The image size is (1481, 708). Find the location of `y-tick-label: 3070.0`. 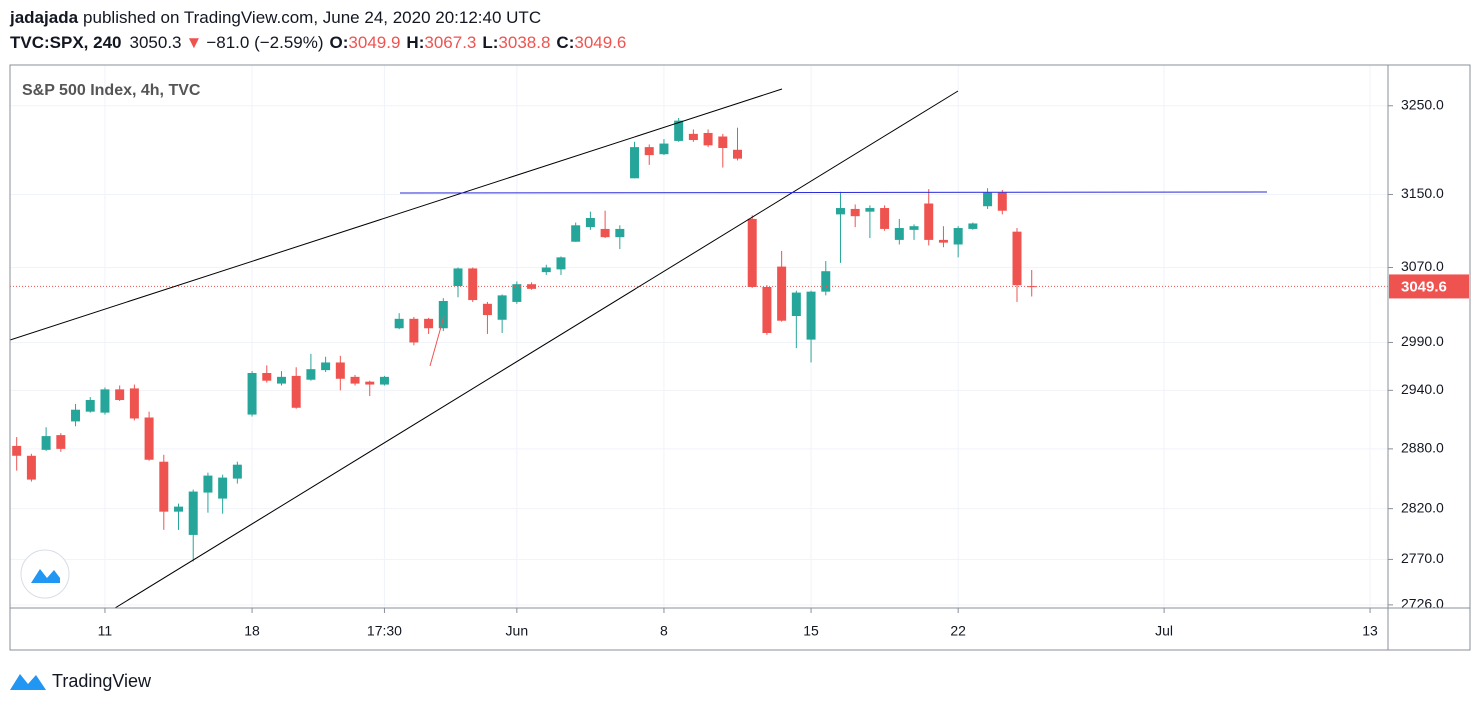

y-tick-label: 3070.0 is located at coordinates (1422, 266).